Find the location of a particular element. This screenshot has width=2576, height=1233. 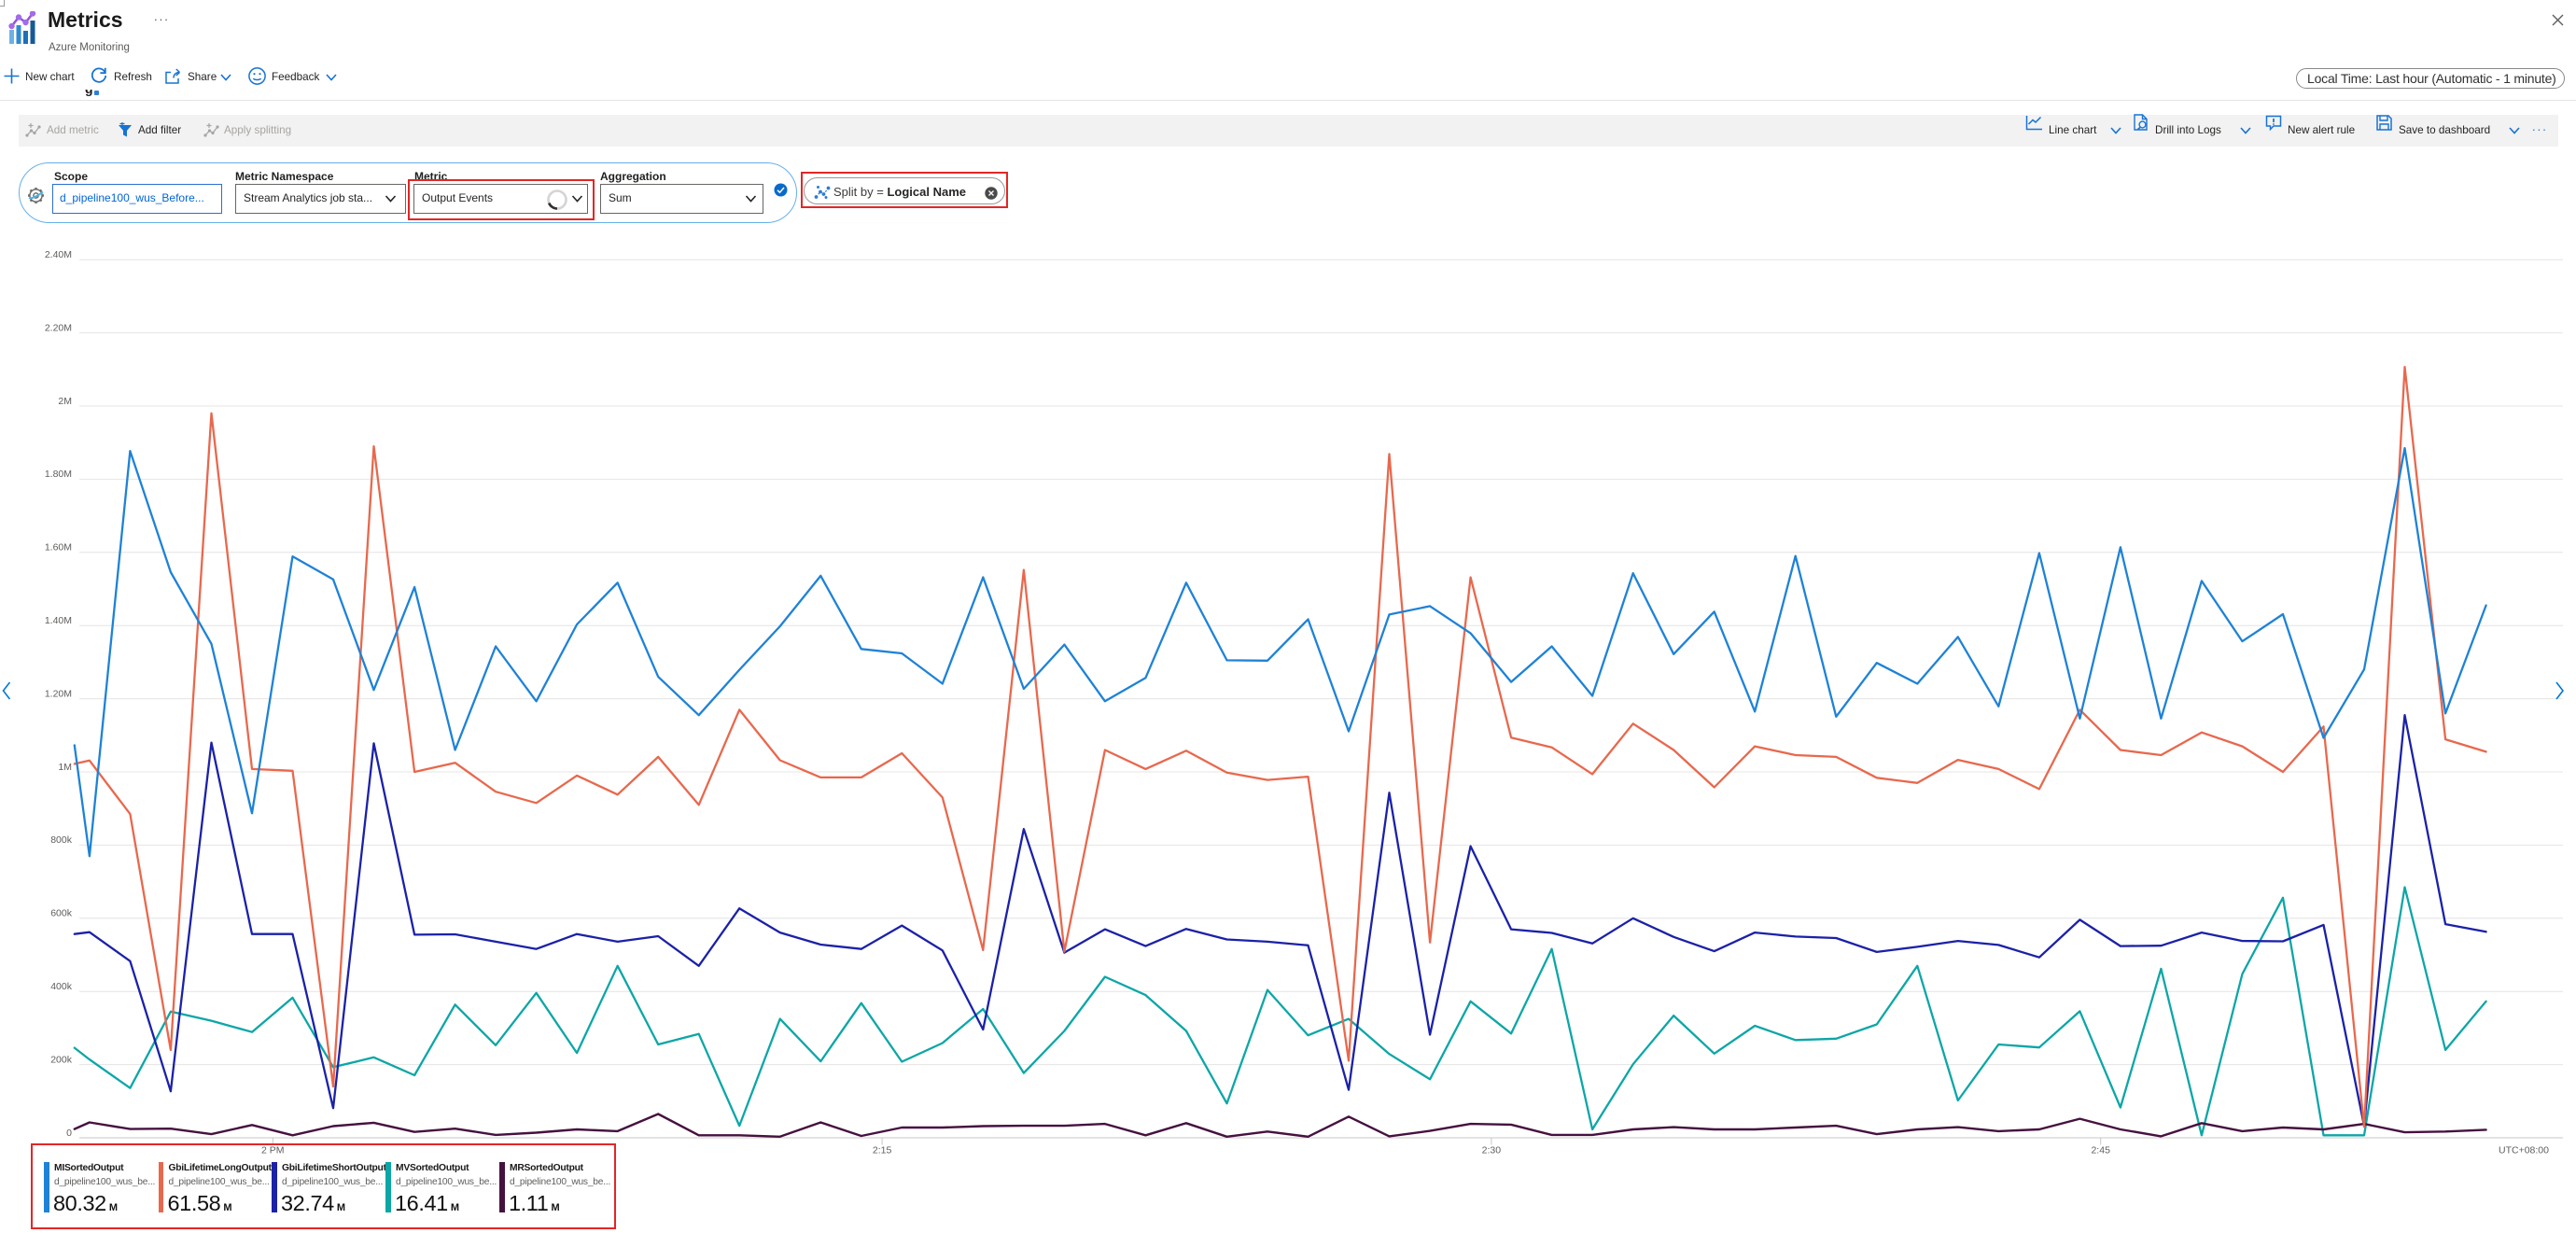

svg-text: 2M is located at coordinates (65, 401).